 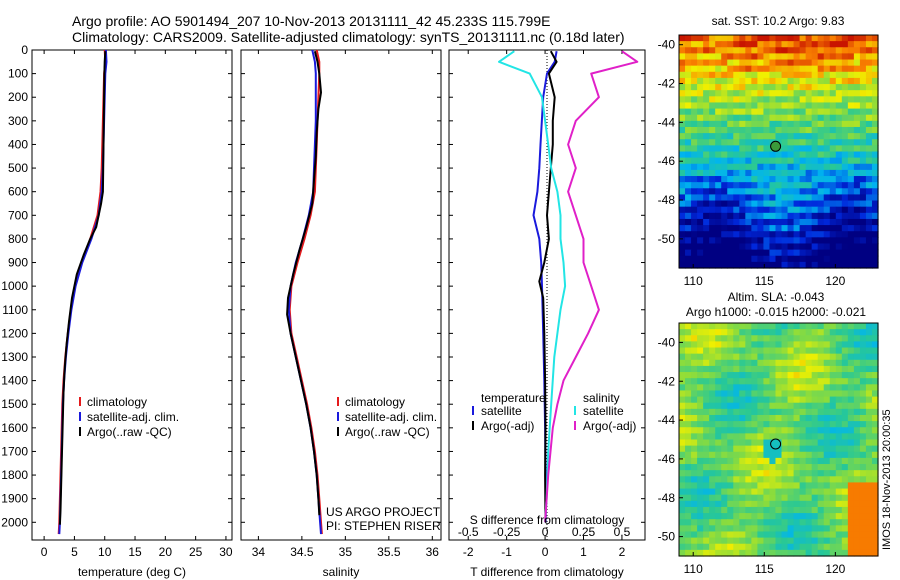 I want to click on depth-tick-label: 1900, so click(x=14, y=499).